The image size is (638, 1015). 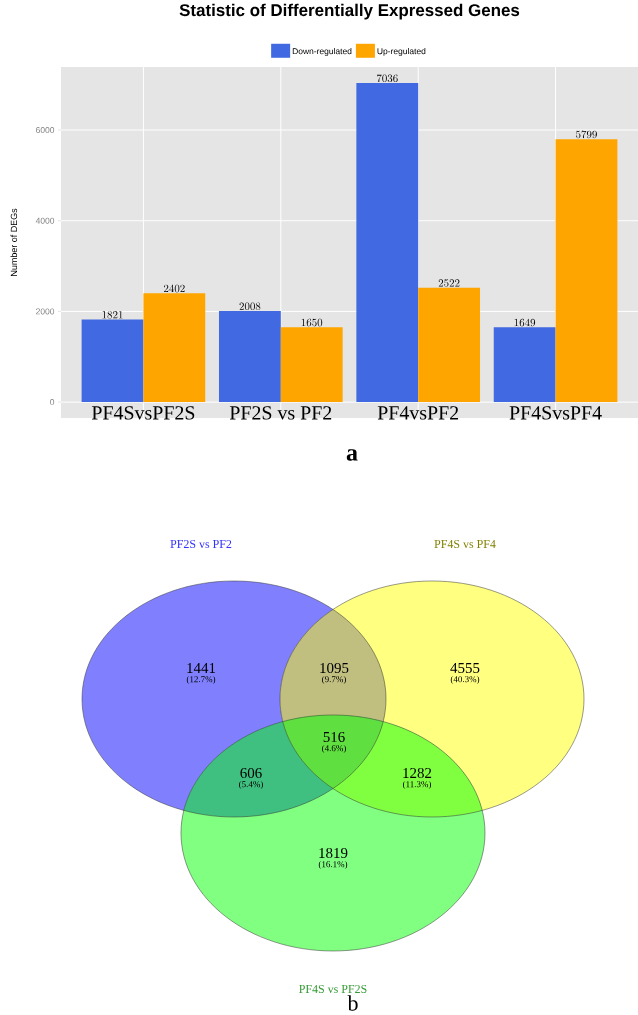 What do you see at coordinates (387, 78) in the screenshot?
I see `data-label: 7036` at bounding box center [387, 78].